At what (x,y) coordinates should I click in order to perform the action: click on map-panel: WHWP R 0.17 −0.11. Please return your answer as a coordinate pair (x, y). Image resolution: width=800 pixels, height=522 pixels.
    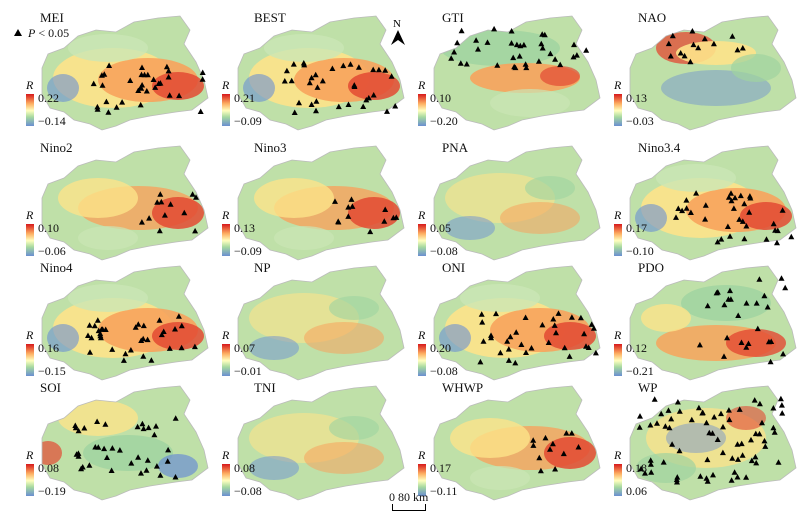
    Looking at the image, I should click on (508, 442).